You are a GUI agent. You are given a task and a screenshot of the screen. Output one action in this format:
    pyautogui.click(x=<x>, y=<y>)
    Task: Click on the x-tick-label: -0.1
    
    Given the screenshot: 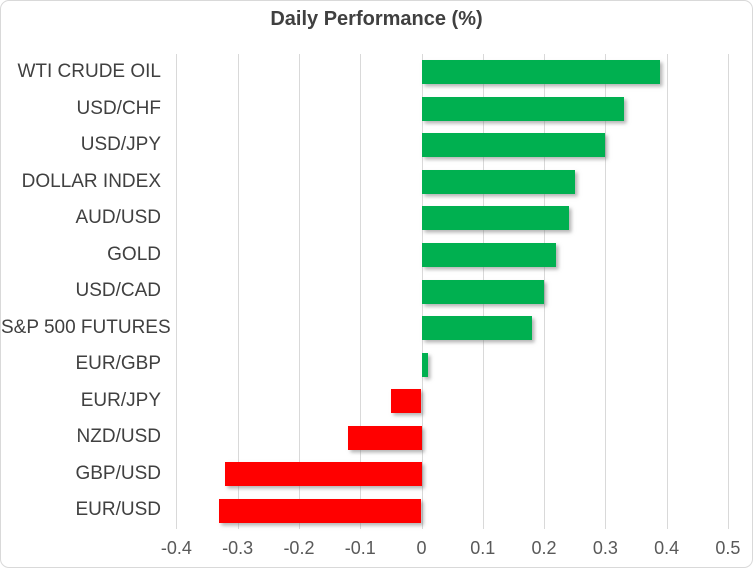 What is the action you would take?
    pyautogui.click(x=360, y=548)
    